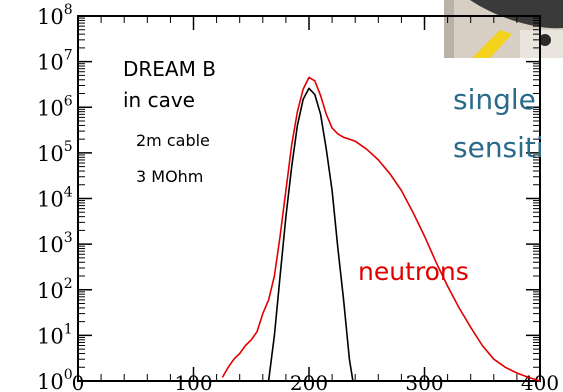  I want to click on annotation-resistance: 3 MOhm, so click(169, 176).